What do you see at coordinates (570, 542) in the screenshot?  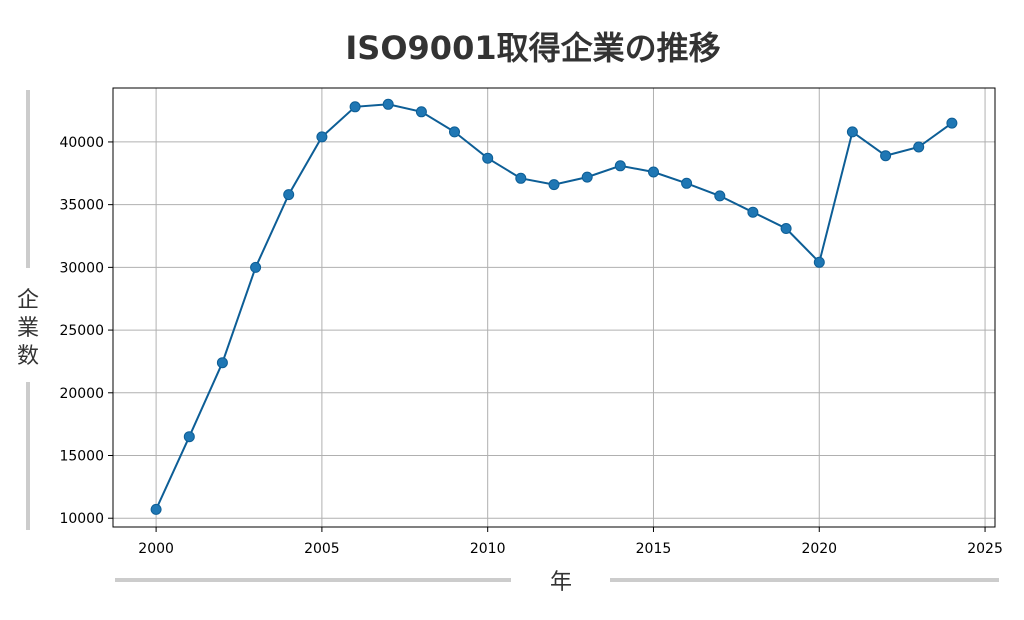 I see `x-axis-ticks: 2000 2005 2010 2015 2020 2025` at bounding box center [570, 542].